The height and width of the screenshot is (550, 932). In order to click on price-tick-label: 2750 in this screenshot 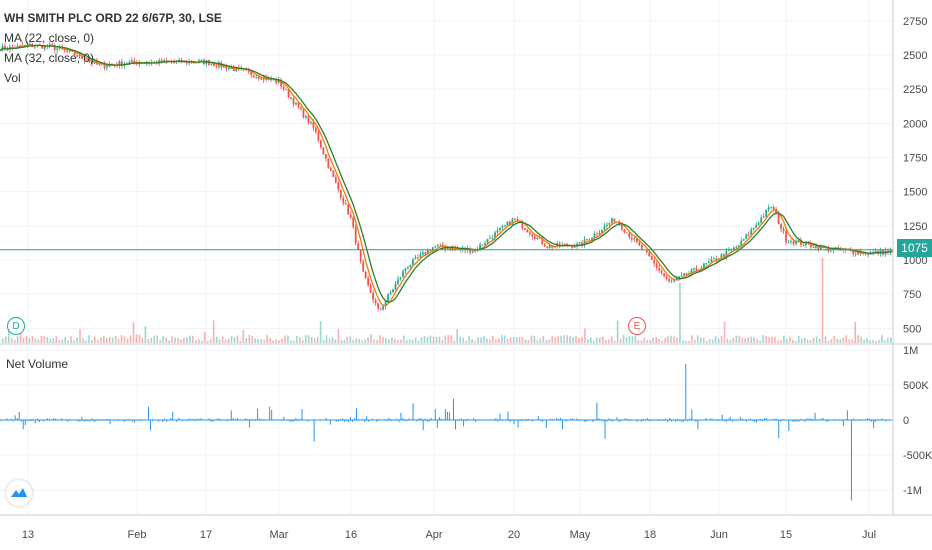, I will do `click(915, 22)`.